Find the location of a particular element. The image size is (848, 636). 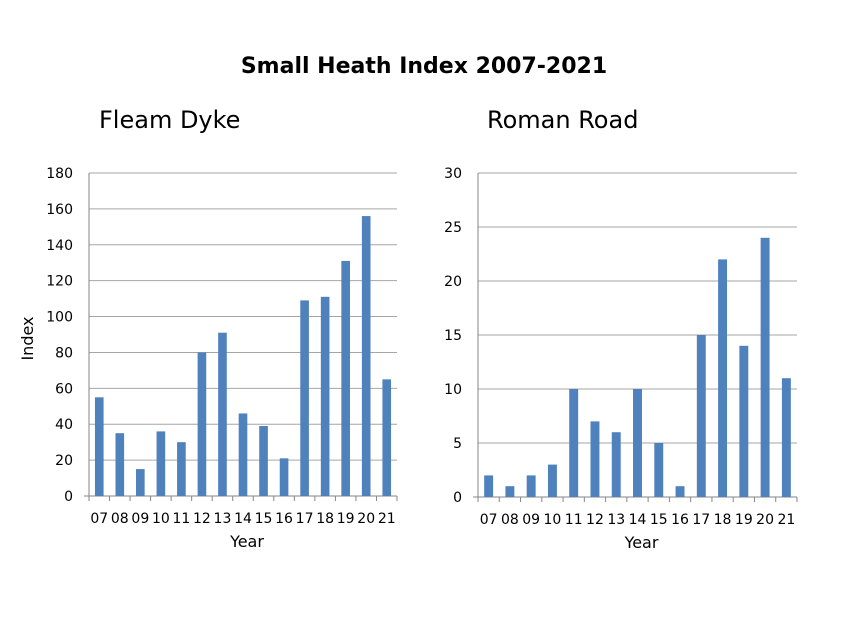

fleam-dyke-x-tick-label: 12 is located at coordinates (202, 519).